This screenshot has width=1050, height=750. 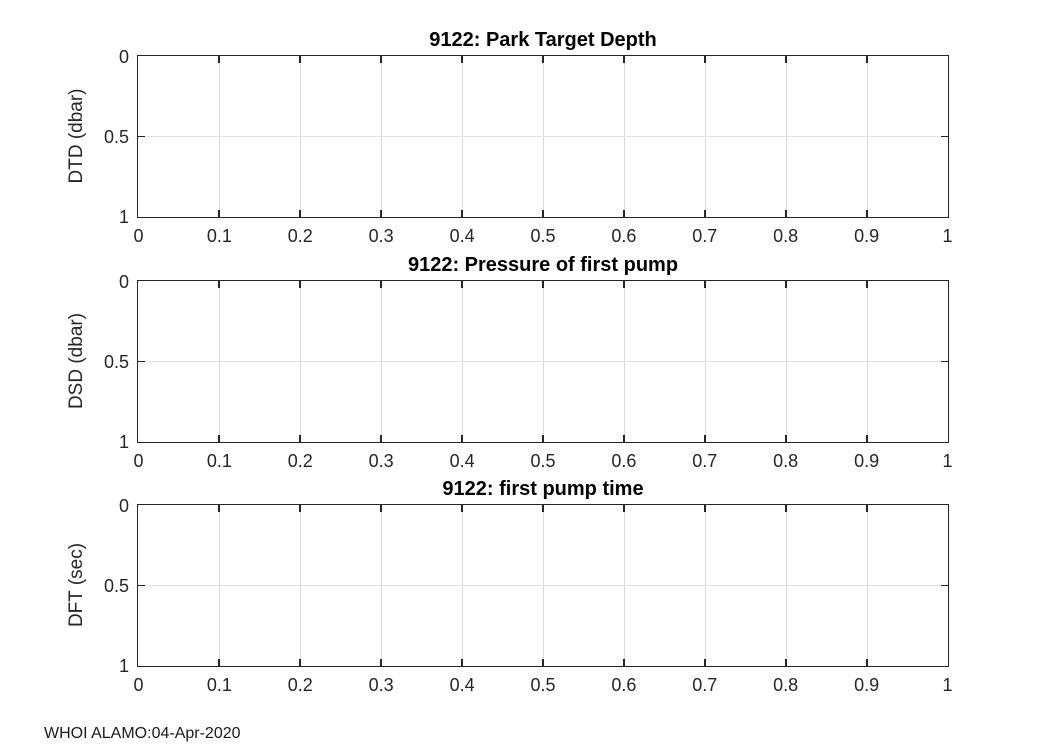 I want to click on plot-title: 9122: Park Target Depth, so click(x=543, y=40).